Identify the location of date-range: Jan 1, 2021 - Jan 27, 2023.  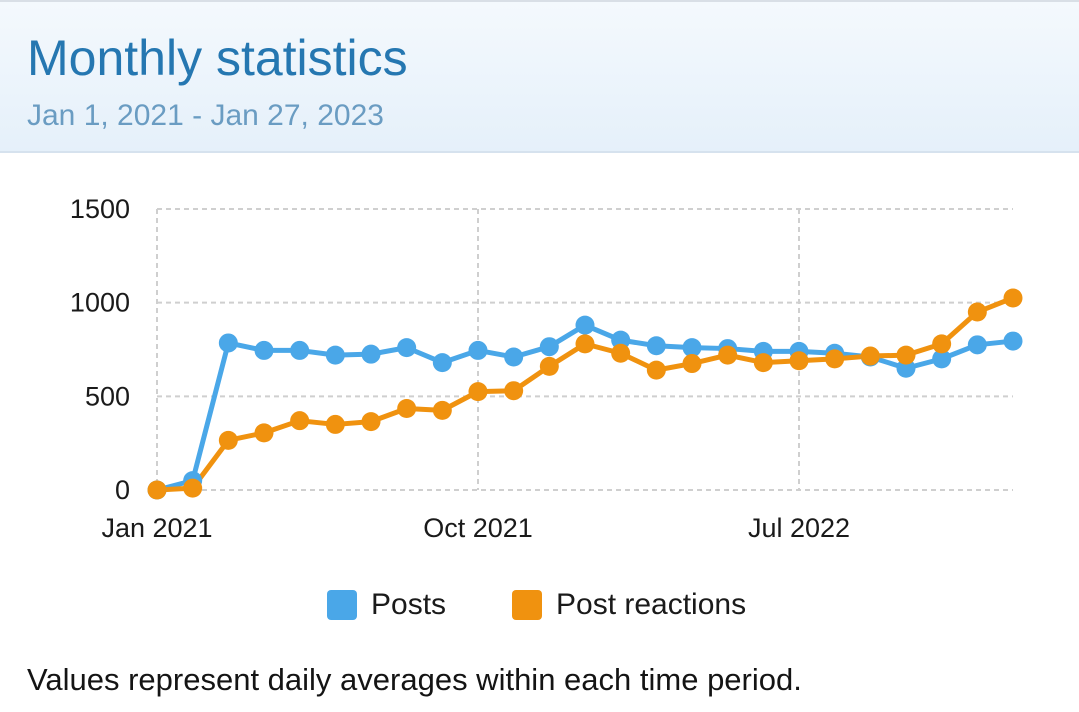
(205, 115).